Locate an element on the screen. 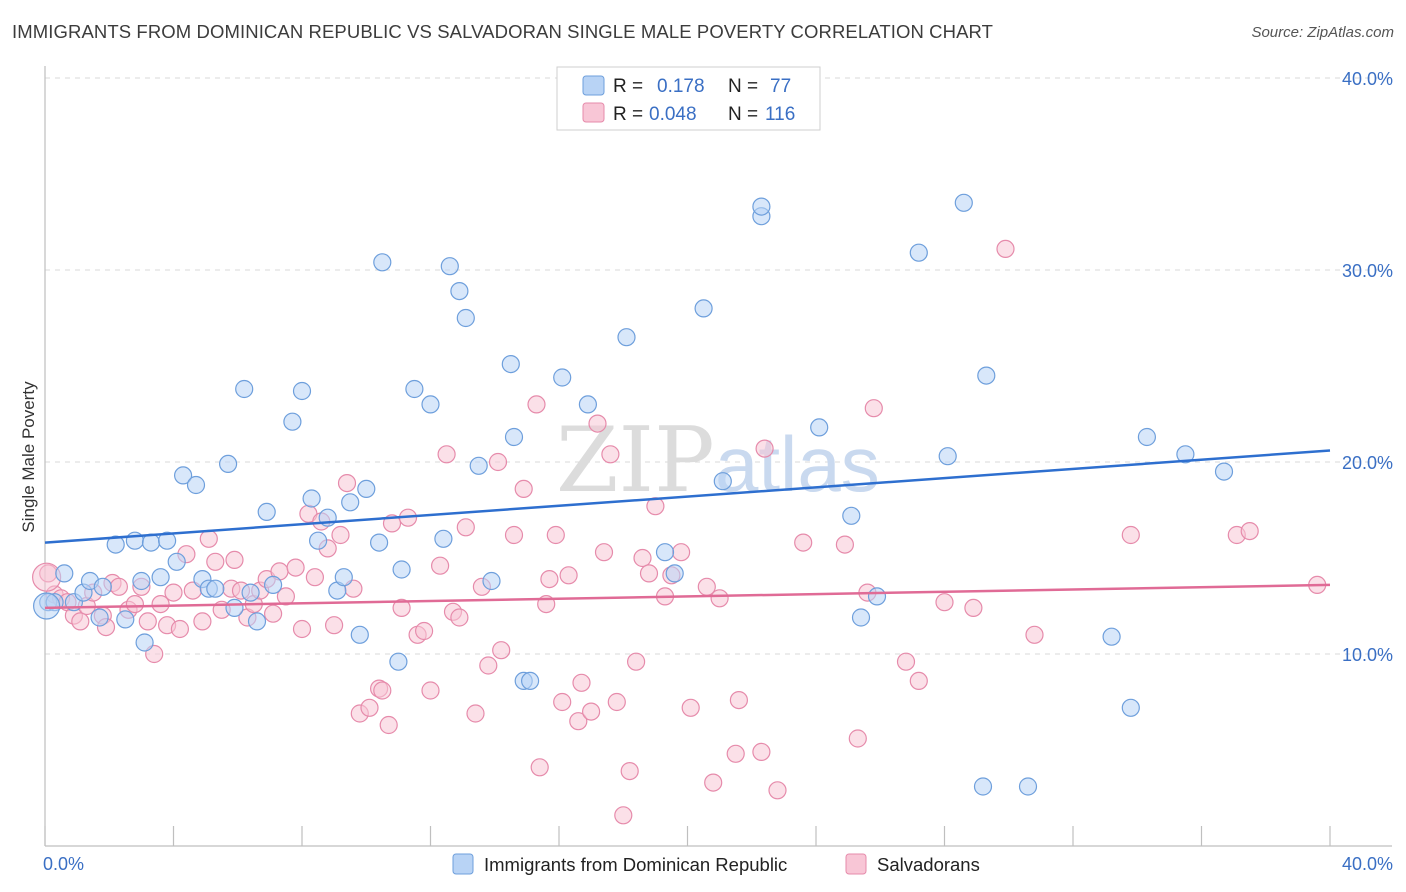  y-tick-label: 20.0% is located at coordinates (1367, 463).